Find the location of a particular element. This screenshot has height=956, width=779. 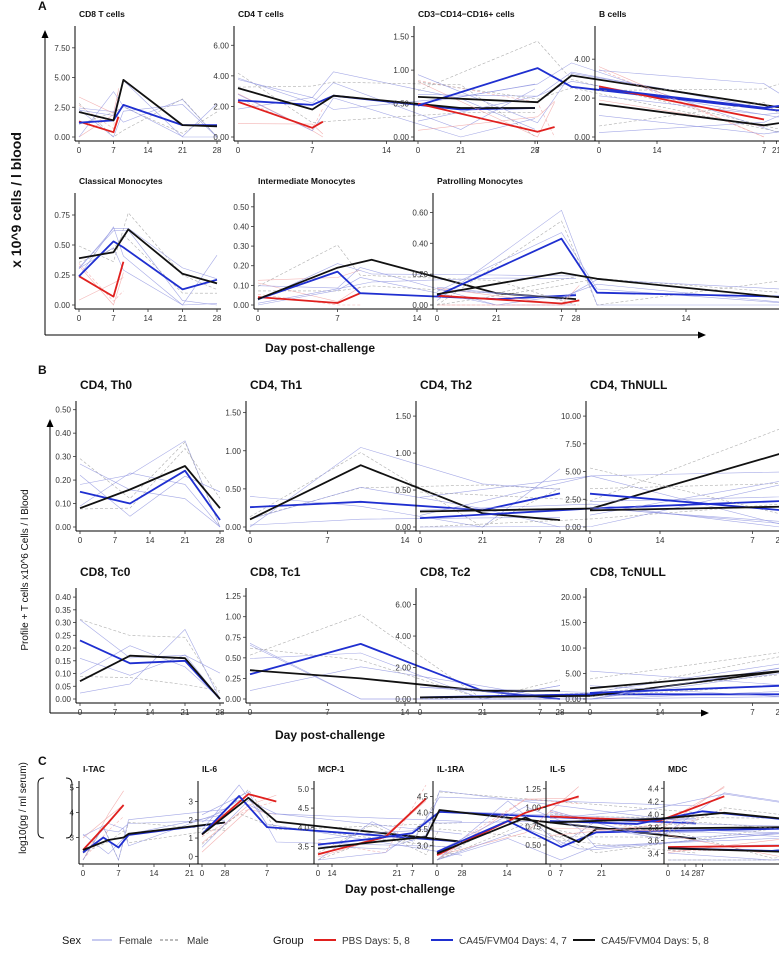

y-tick-label: 0.35 is located at coordinates (63, 610).